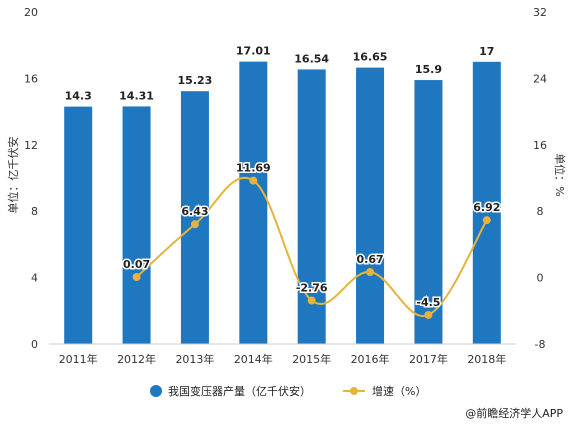 The height and width of the screenshot is (425, 571). What do you see at coordinates (354, 391) in the screenshot?
I see `legend-line-marker` at bounding box center [354, 391].